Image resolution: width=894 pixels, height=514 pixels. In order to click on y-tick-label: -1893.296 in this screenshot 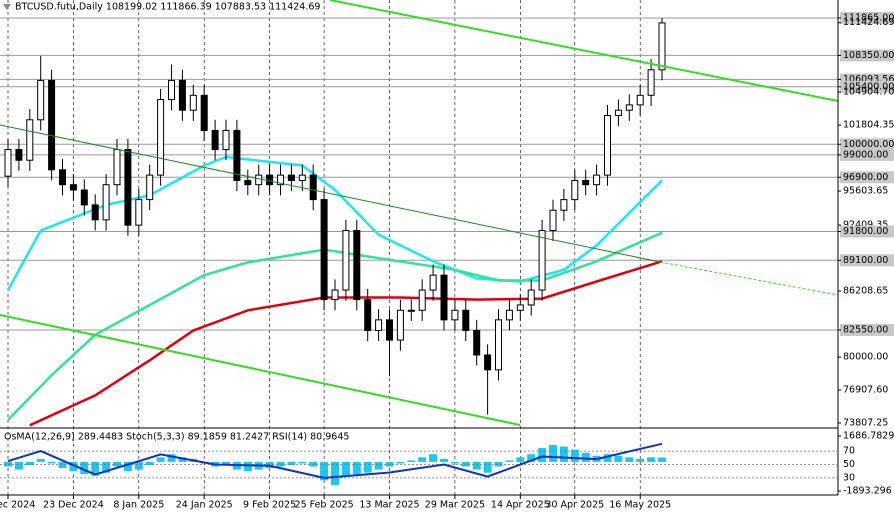, I will do `click(867, 491)`.